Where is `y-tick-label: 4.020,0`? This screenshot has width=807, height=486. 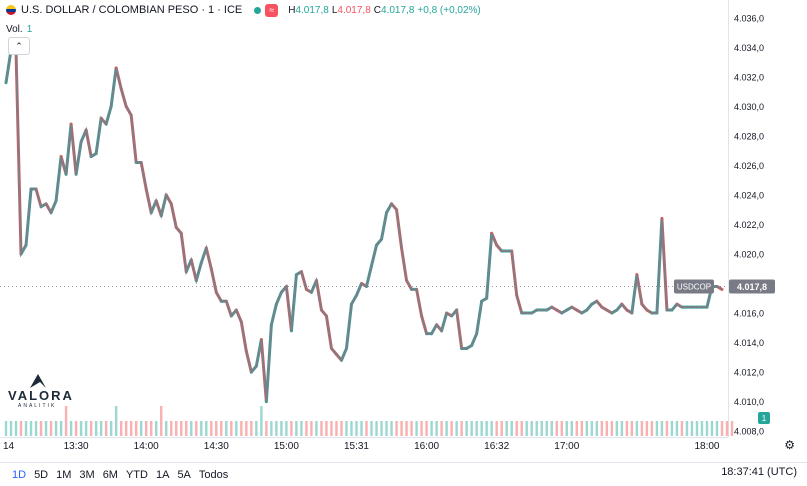
y-tick-label: 4.020,0 is located at coordinates (749, 254).